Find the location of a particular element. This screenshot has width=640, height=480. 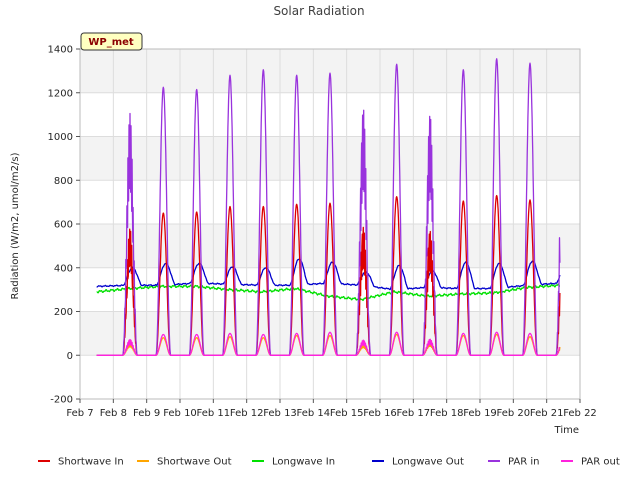

x-tick-label: Feb 12 is located at coordinates (247, 413).